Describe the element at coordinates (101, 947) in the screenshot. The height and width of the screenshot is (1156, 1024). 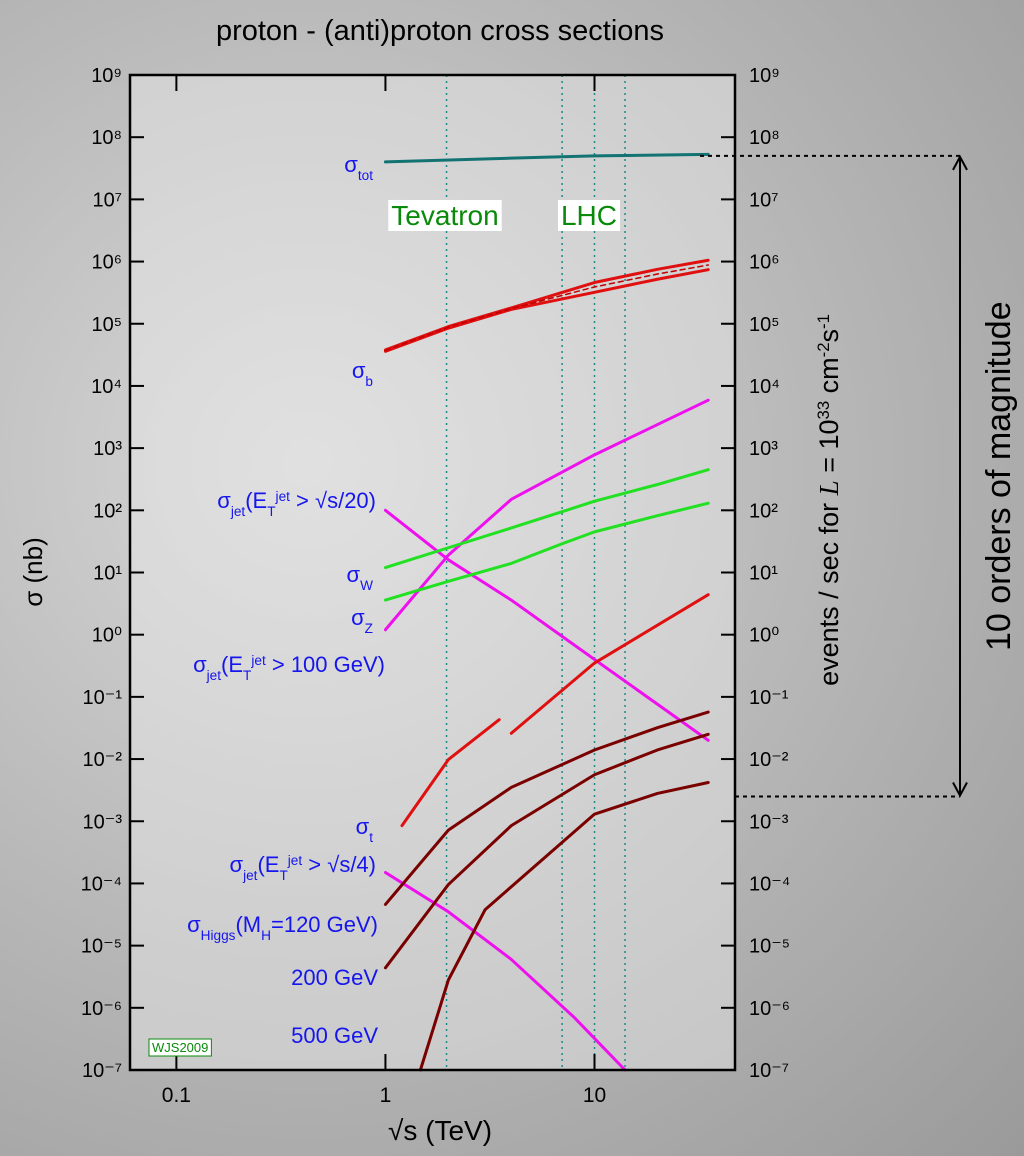
I see `y-tick-label: 10⁻⁵` at that location.